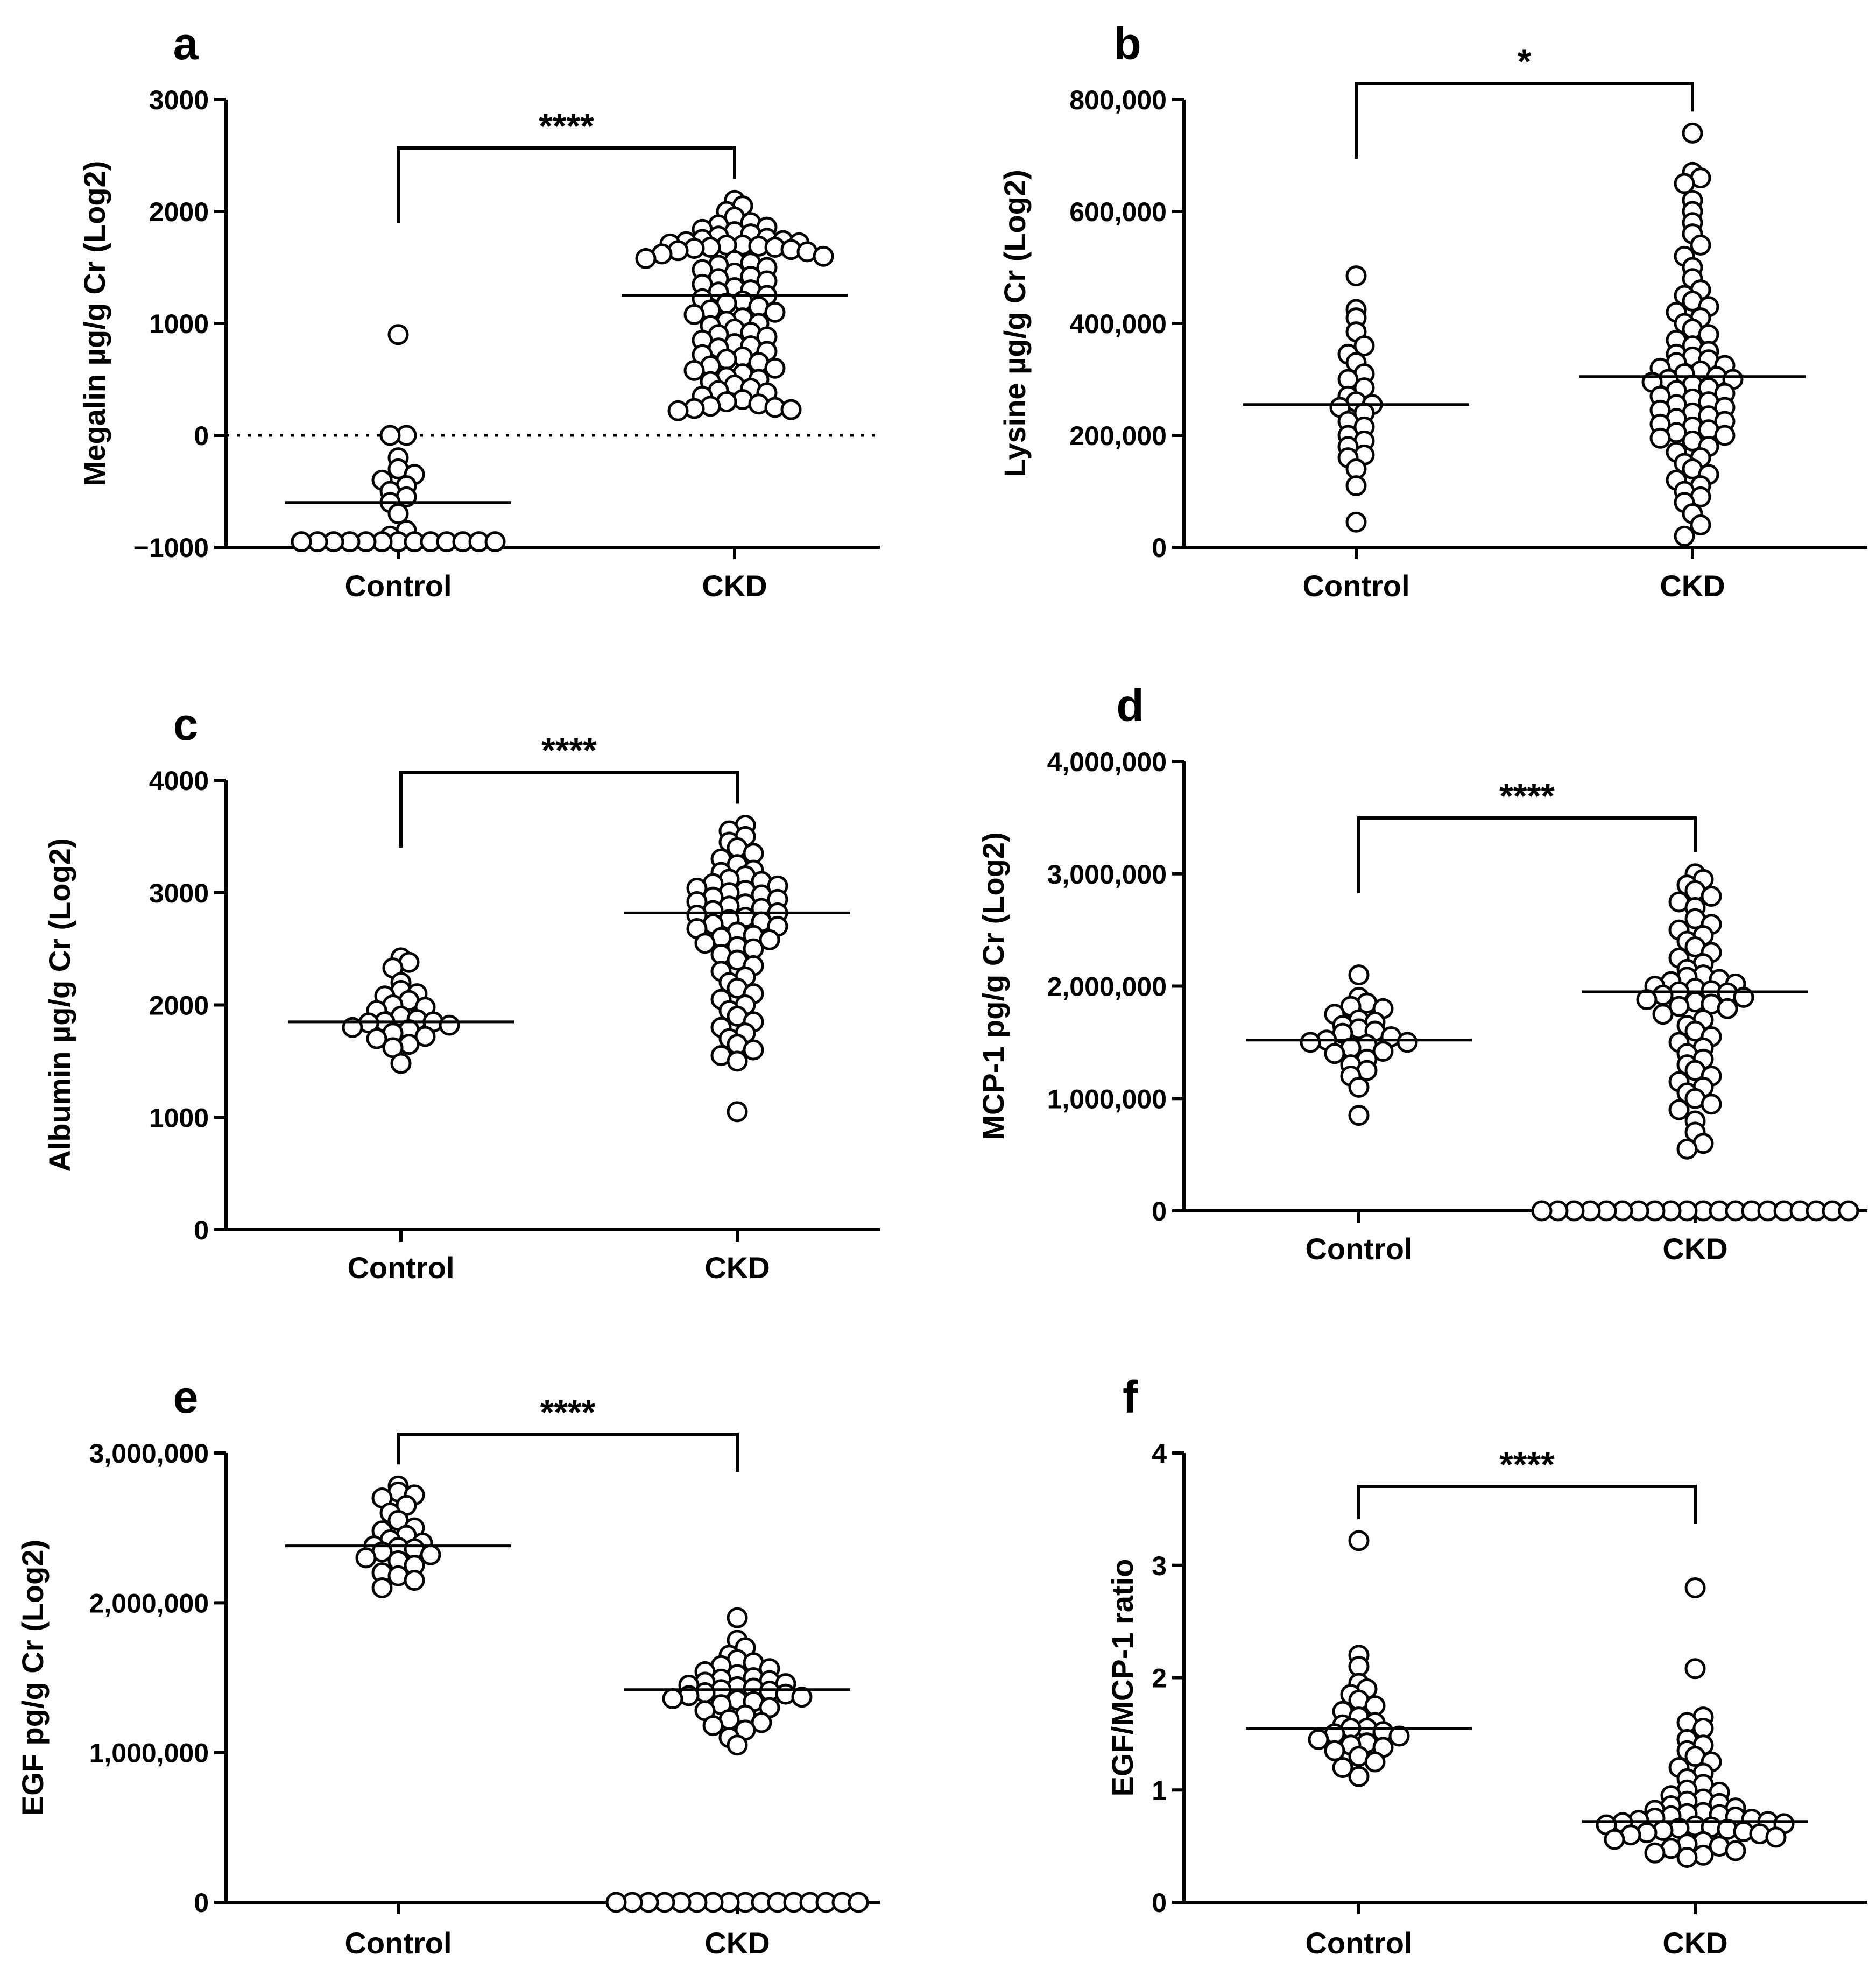  I want to click on significance-label: *, so click(1525, 61).